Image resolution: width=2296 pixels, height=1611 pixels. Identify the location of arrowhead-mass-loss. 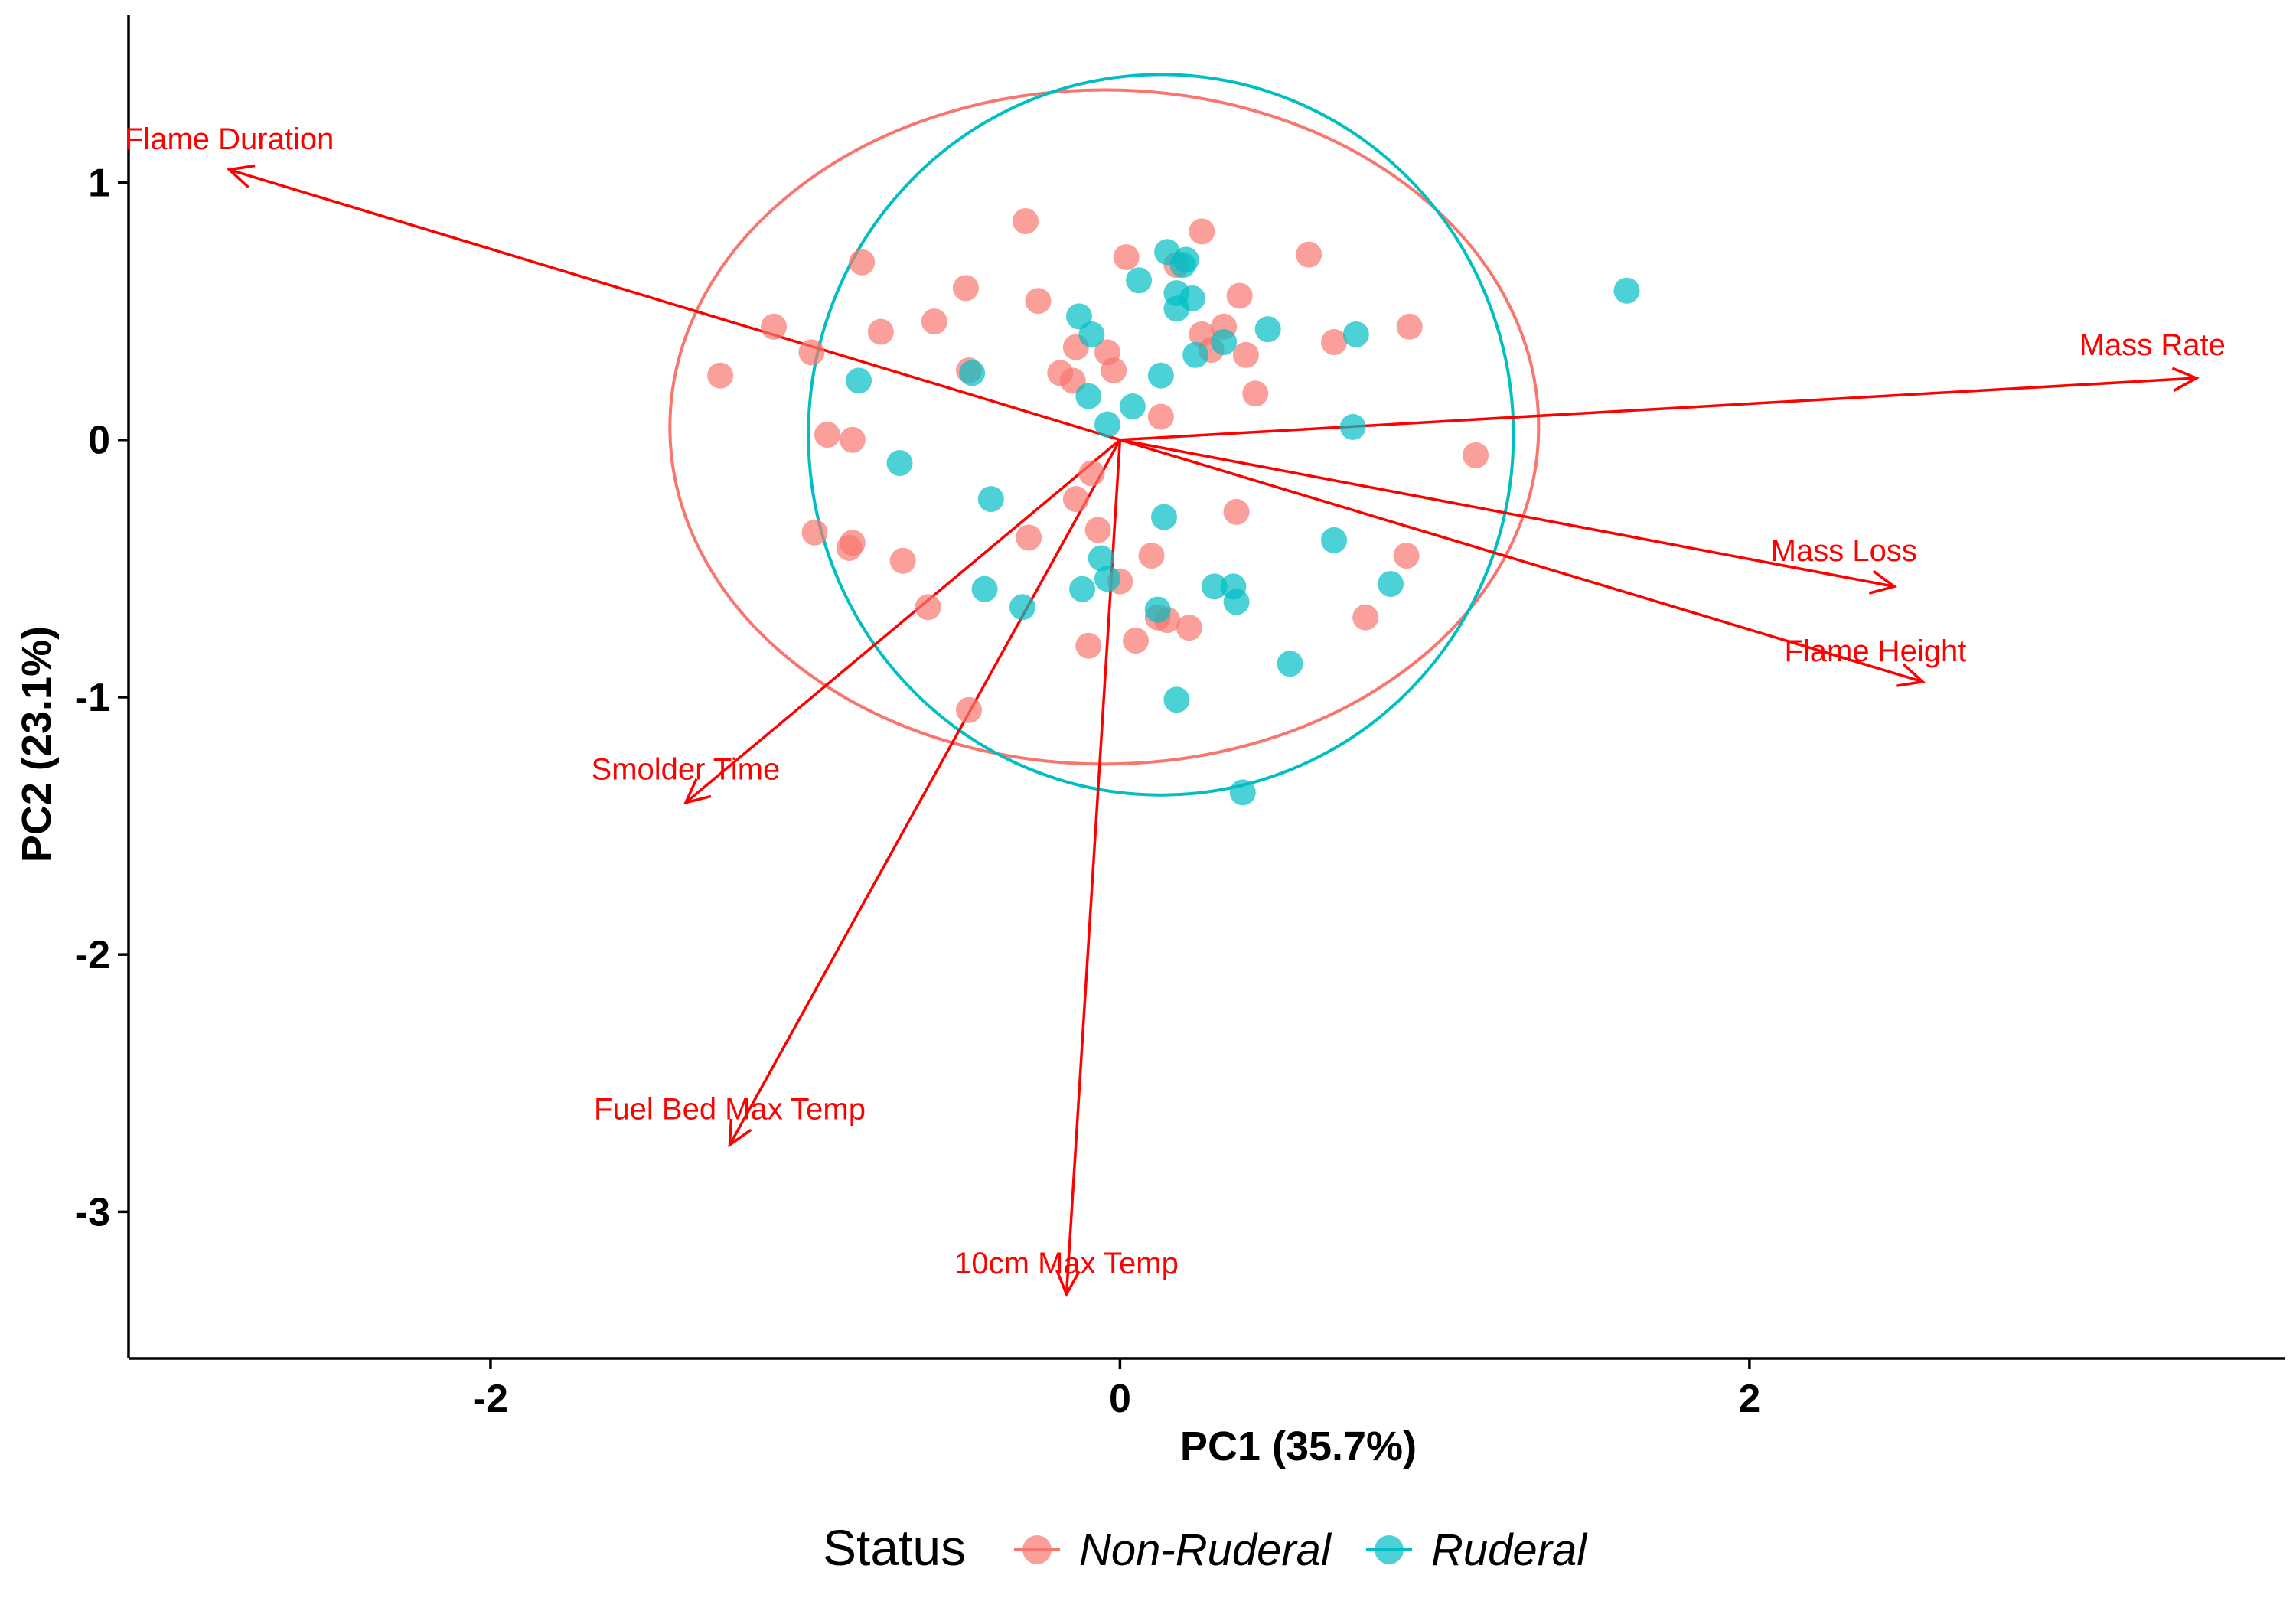
(1883, 582).